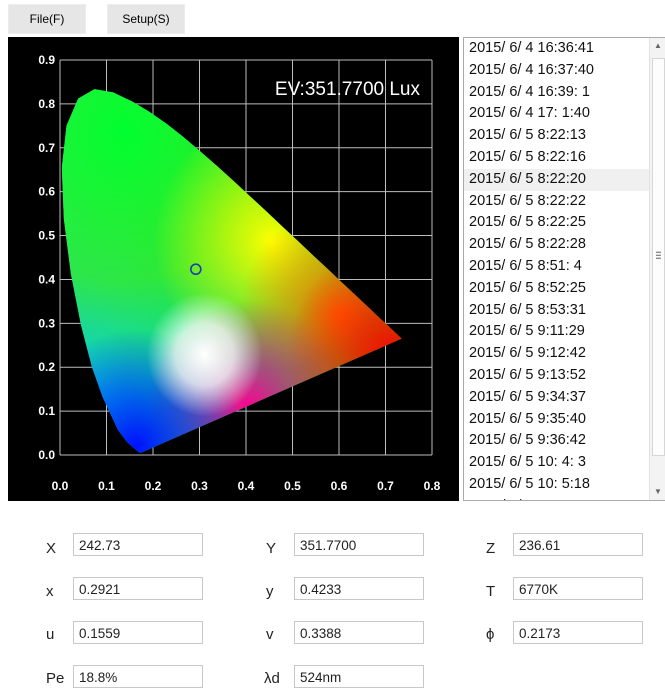 This screenshot has height=689, width=665. I want to click on phi-field: 0.2173, so click(578, 632).